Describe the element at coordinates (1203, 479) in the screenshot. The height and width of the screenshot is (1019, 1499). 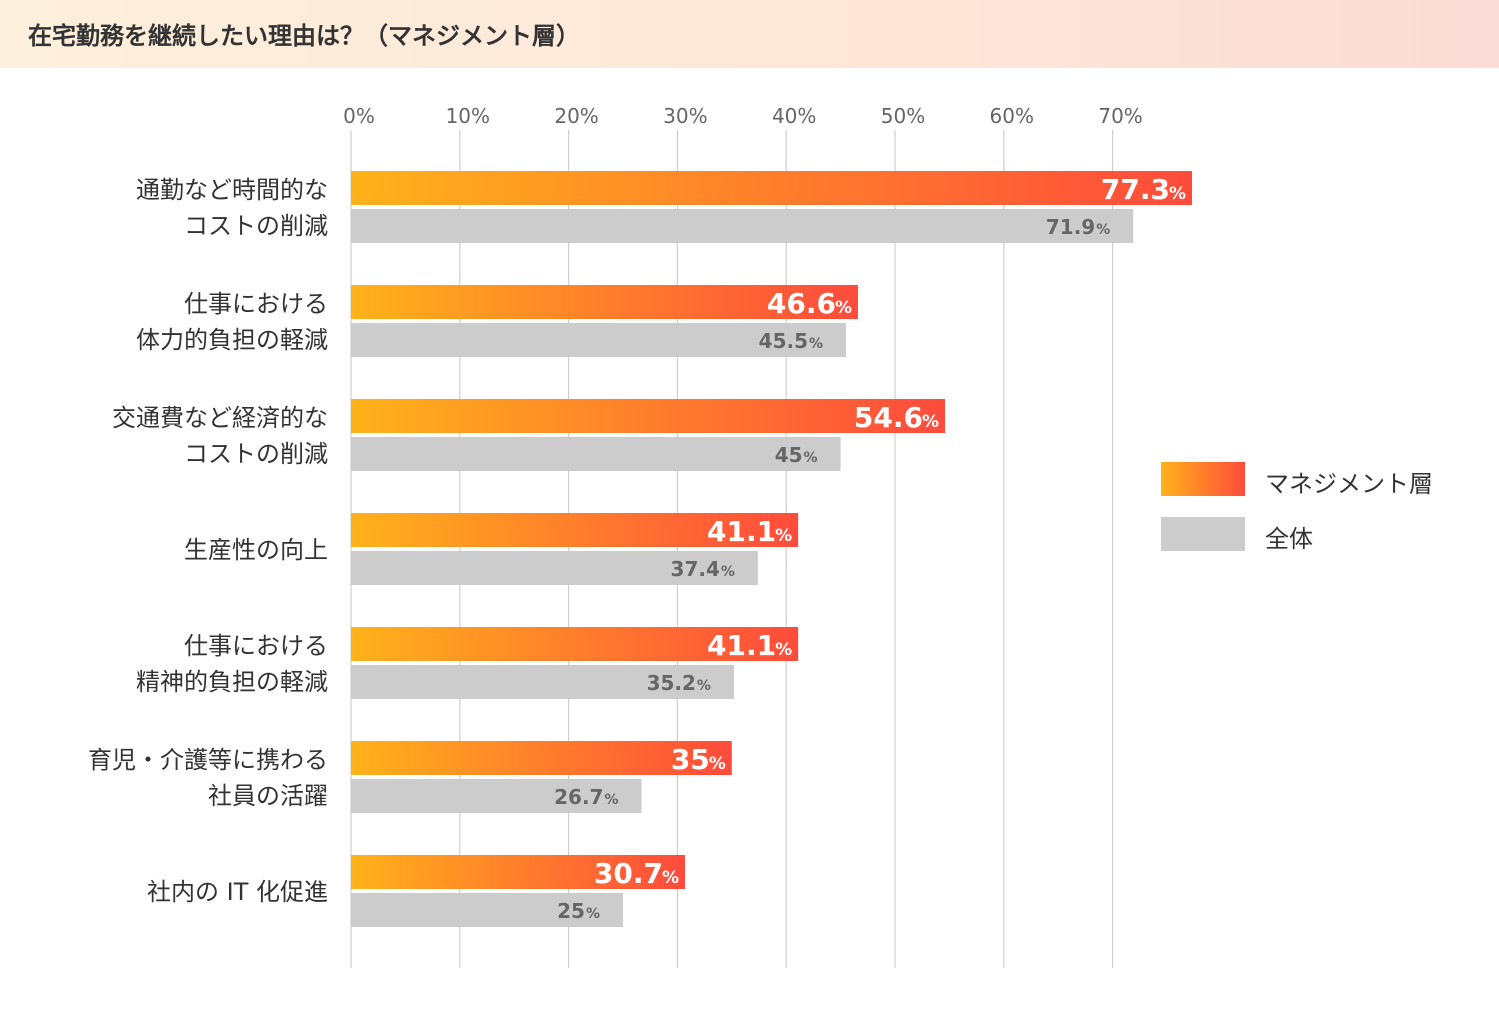
I see `legend-swatch-management` at that location.